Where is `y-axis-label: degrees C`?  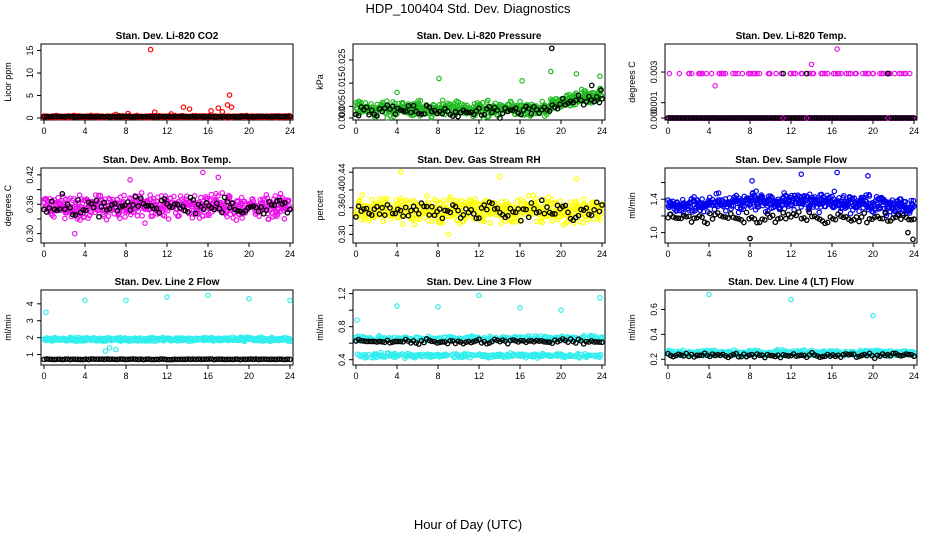 y-axis-label: degrees C is located at coordinates (8, 205).